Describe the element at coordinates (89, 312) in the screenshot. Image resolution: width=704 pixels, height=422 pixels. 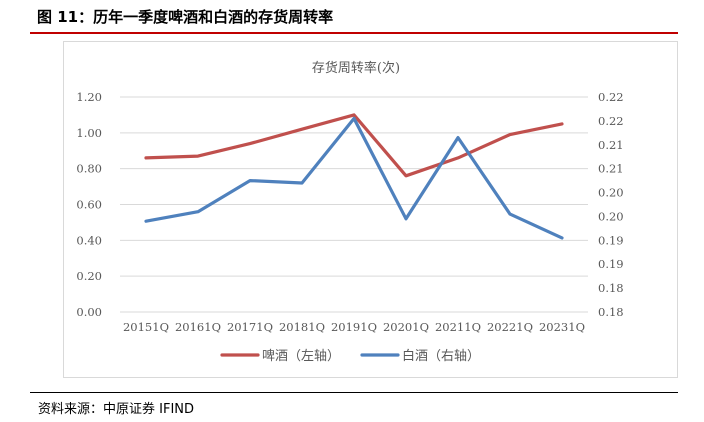
I see `left-tick-label: 0.00` at that location.